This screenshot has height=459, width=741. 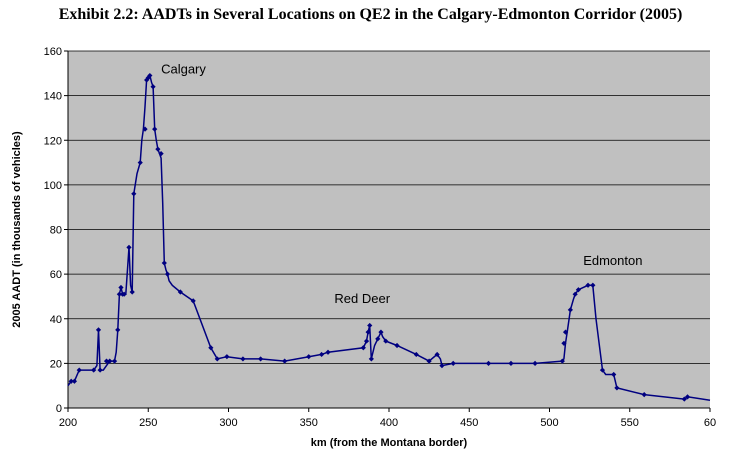 What do you see at coordinates (612, 260) in the screenshot?
I see `city-annotation: Edmonton` at bounding box center [612, 260].